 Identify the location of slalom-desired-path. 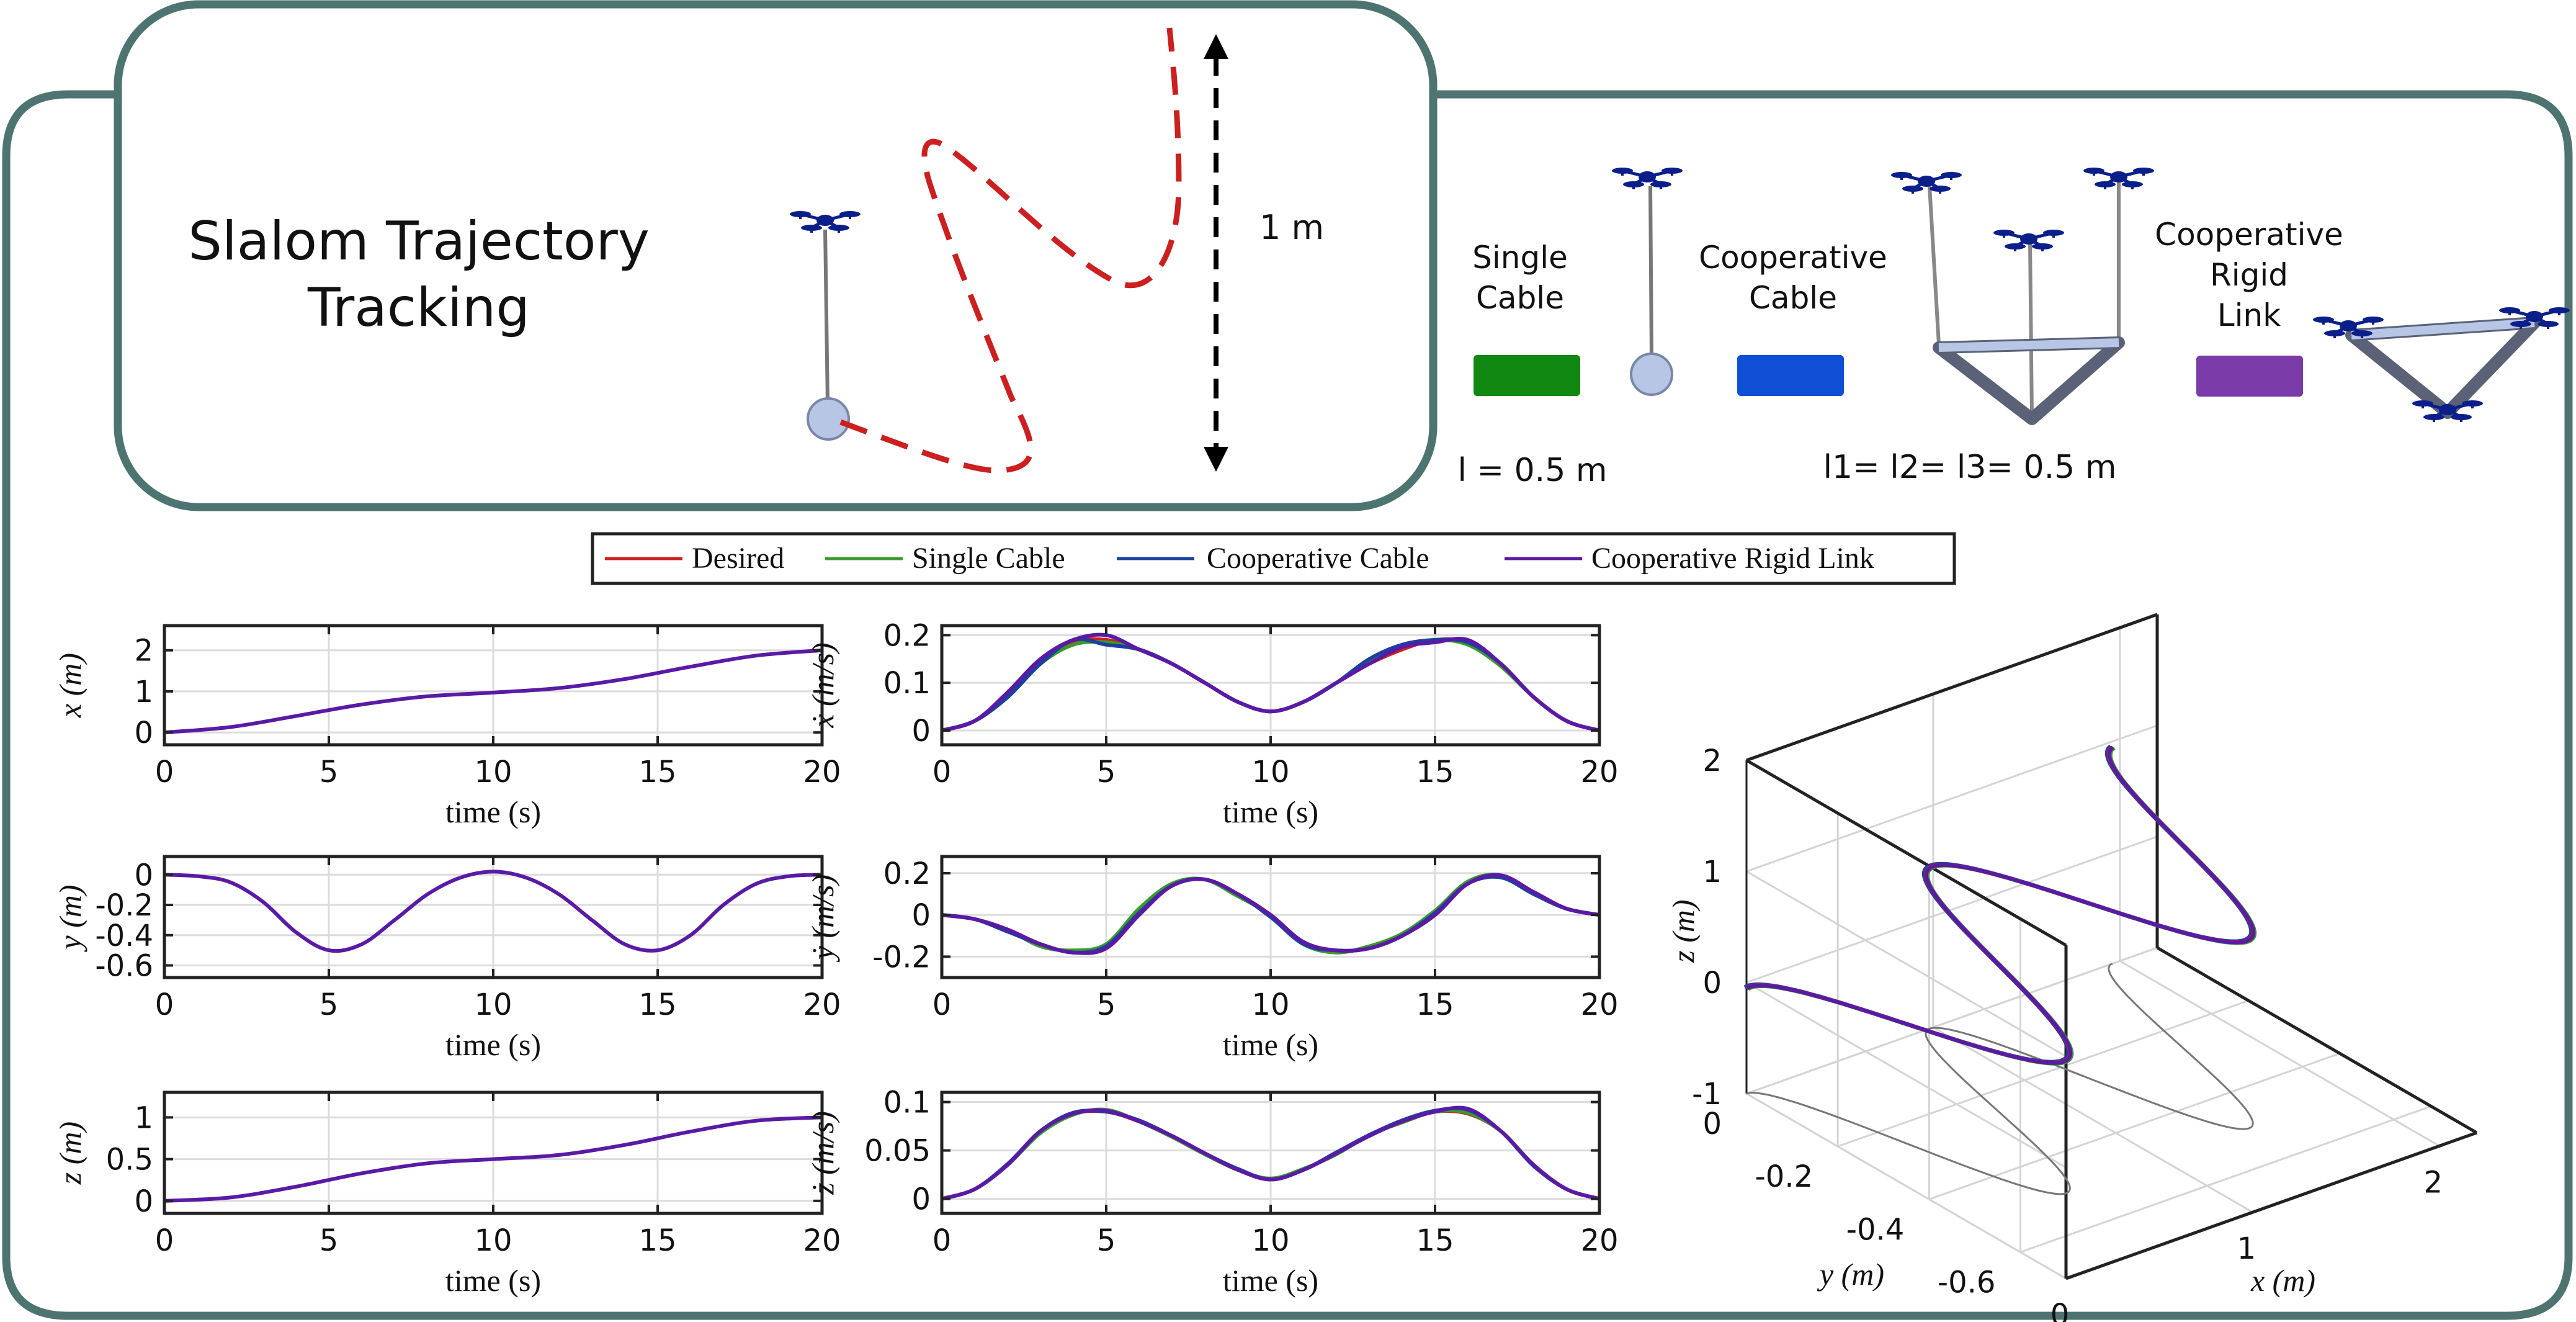
(1010, 250).